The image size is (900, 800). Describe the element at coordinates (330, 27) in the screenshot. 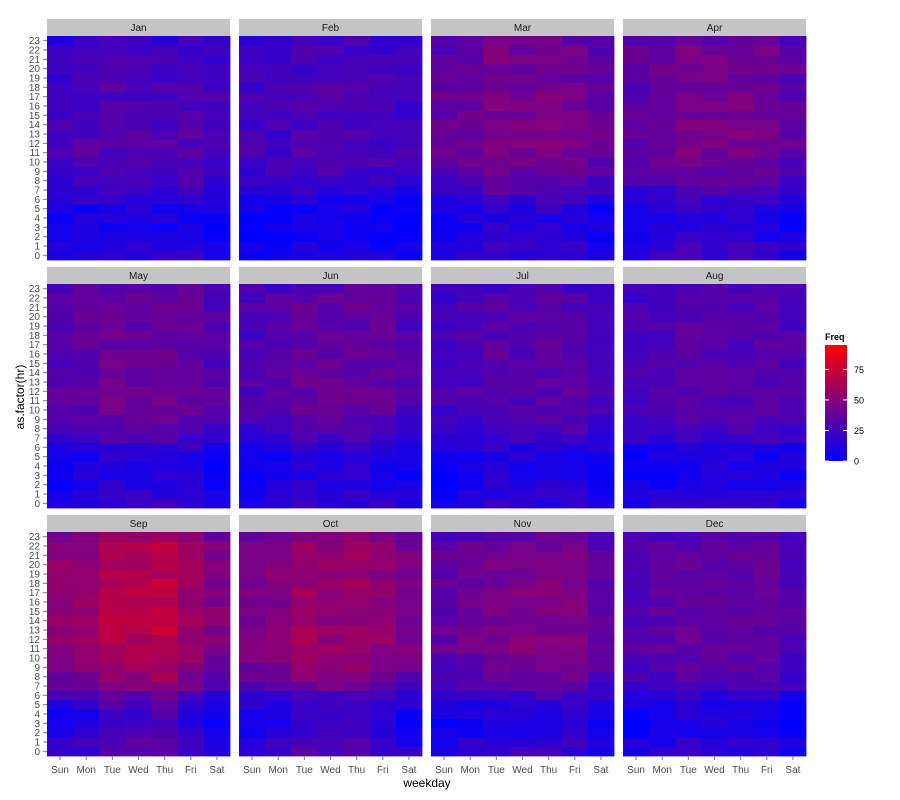

I see `strip-background` at that location.